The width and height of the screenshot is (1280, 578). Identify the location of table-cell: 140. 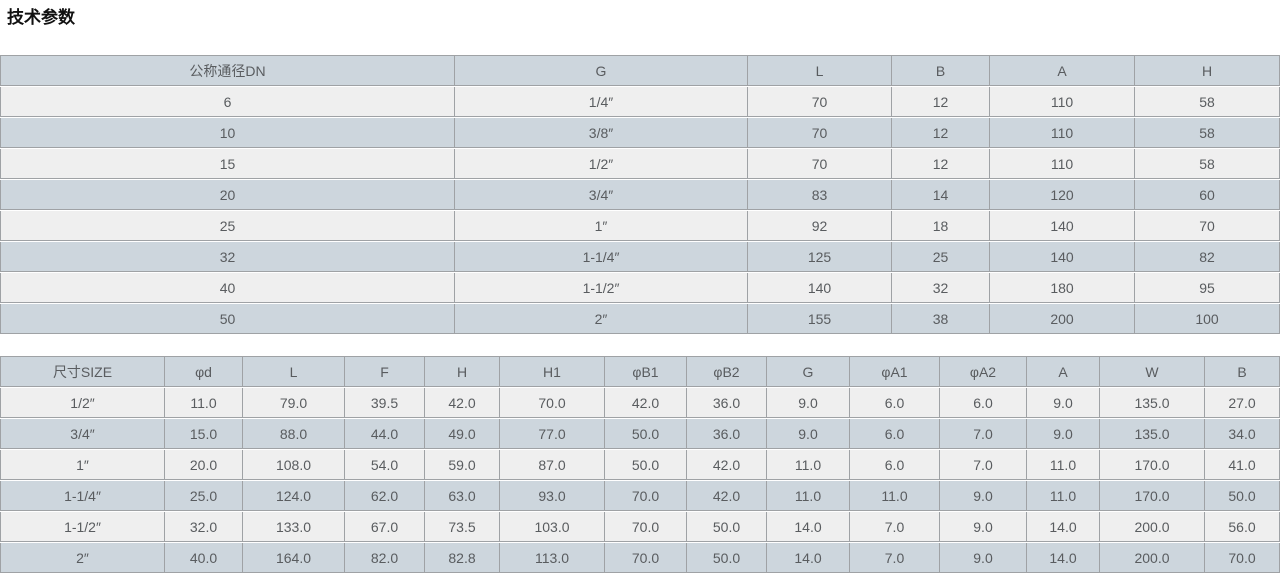
(1062, 226).